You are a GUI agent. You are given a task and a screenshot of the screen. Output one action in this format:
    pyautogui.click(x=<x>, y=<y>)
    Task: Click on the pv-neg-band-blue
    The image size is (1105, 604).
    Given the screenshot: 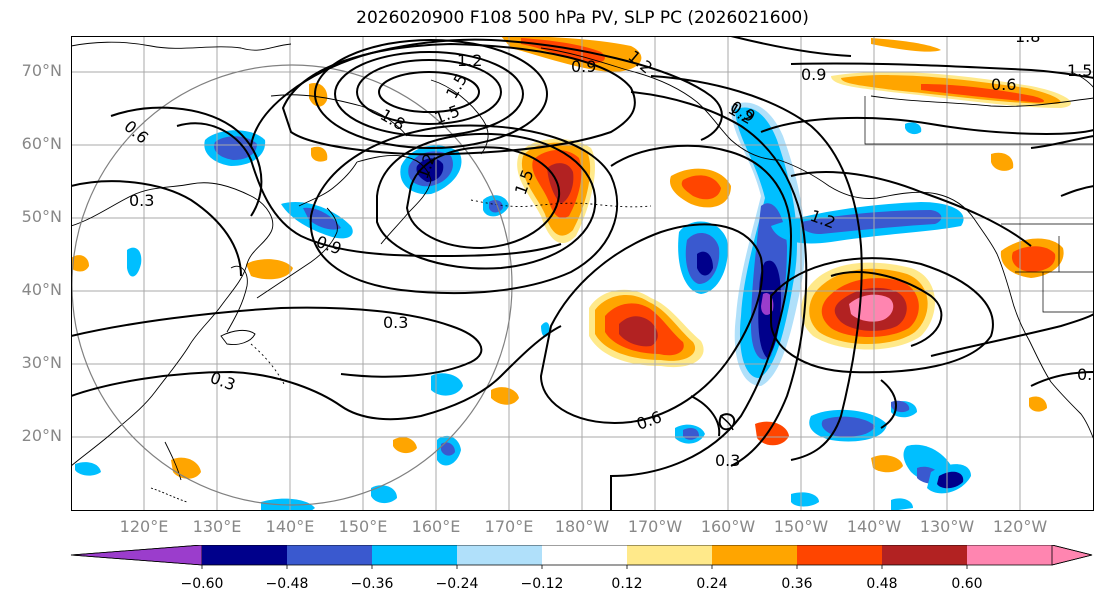 What is the action you would take?
    pyautogui.click(x=871, y=222)
    